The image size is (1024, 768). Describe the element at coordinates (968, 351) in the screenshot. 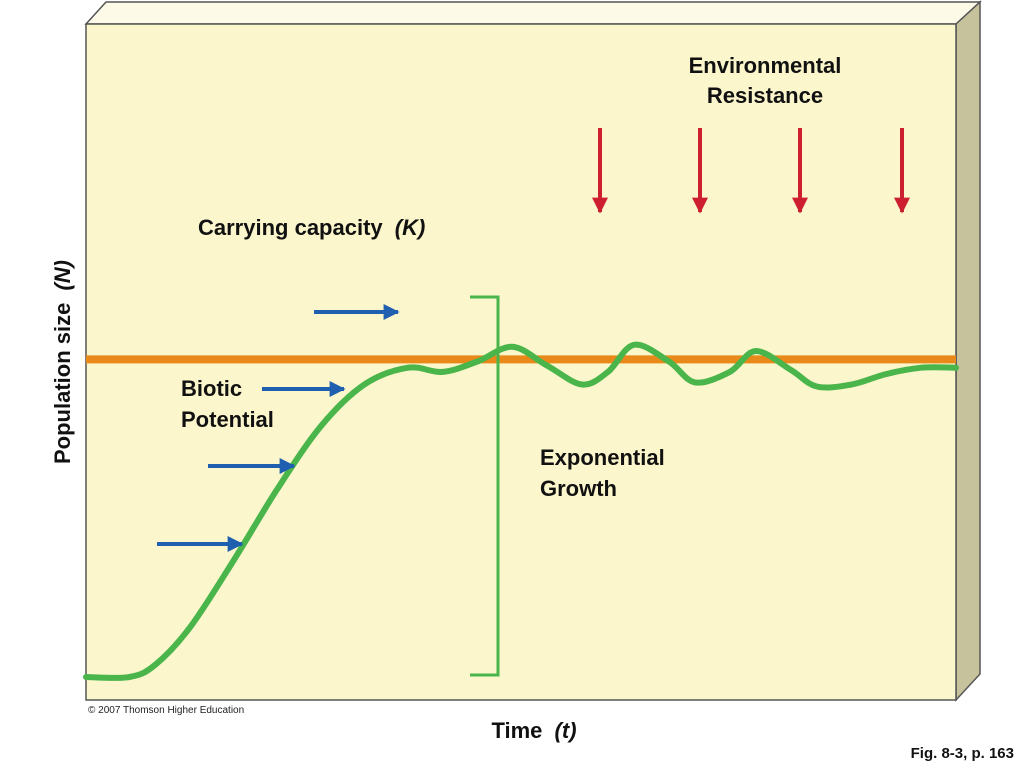

I see `box-side-face` at that location.